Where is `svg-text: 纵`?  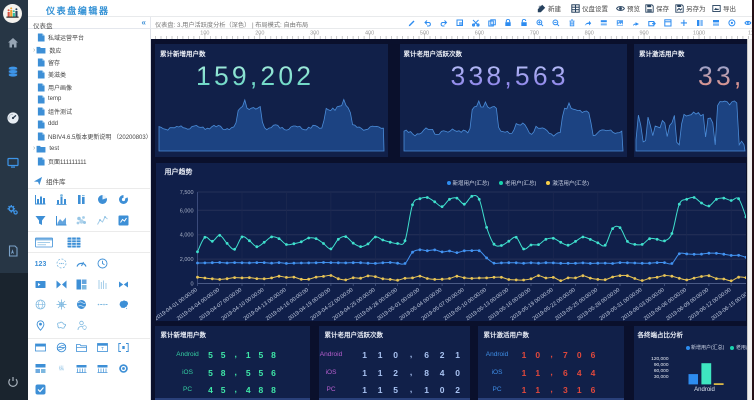 svg-text: 纵 is located at coordinates (61, 369).